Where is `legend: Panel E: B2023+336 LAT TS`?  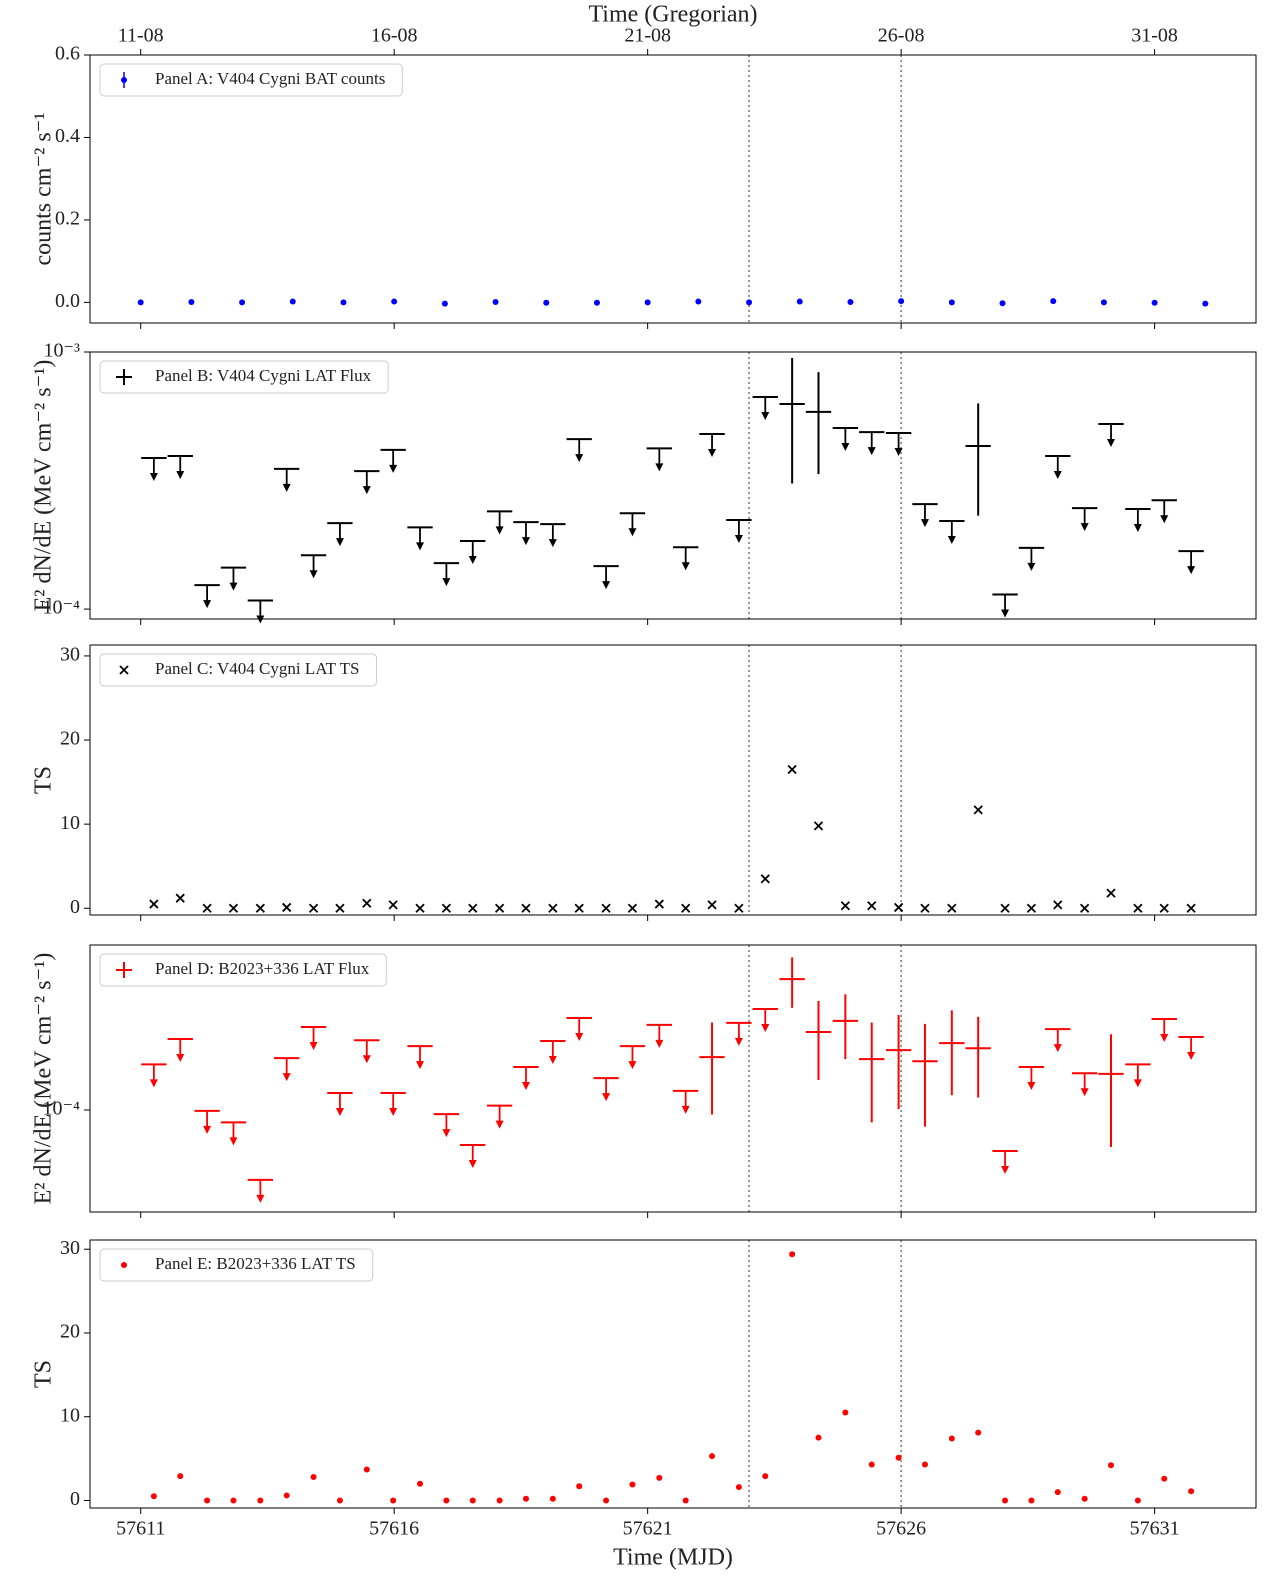 legend: Panel E: B2023+336 LAT TS is located at coordinates (236, 1265).